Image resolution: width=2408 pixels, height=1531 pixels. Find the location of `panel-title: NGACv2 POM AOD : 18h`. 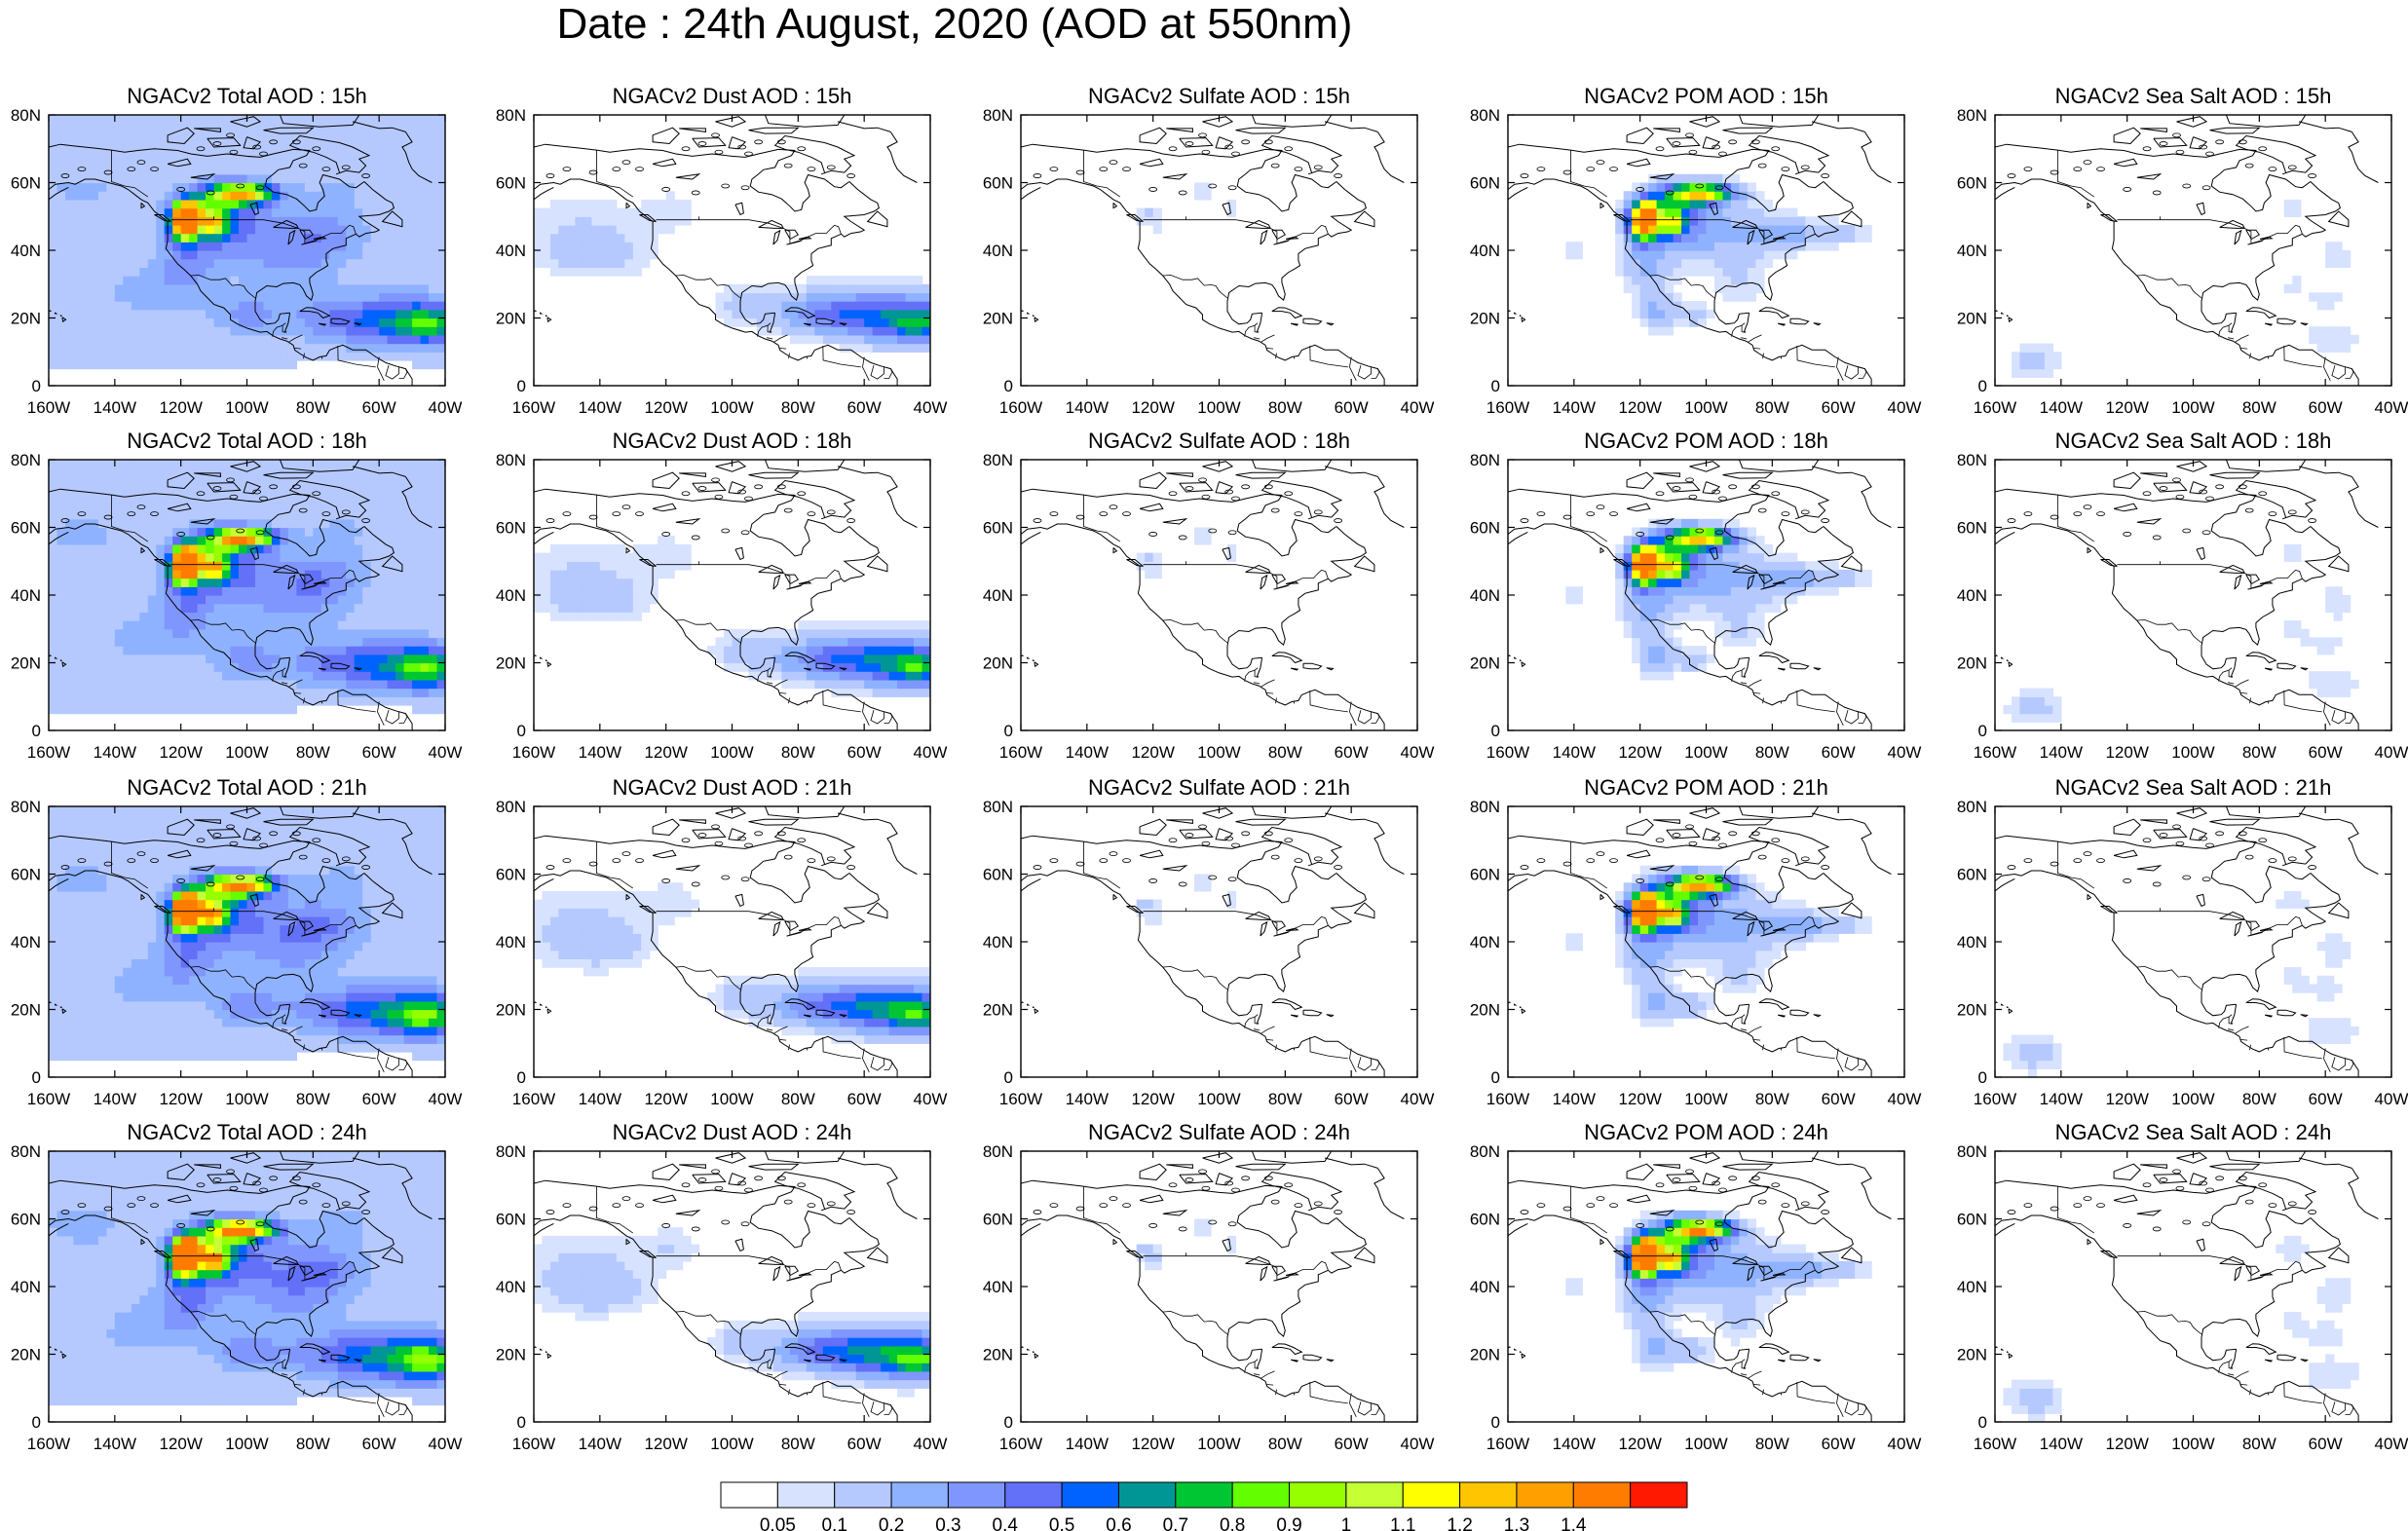

panel-title: NGACv2 POM AOD : 18h is located at coordinates (1706, 441).